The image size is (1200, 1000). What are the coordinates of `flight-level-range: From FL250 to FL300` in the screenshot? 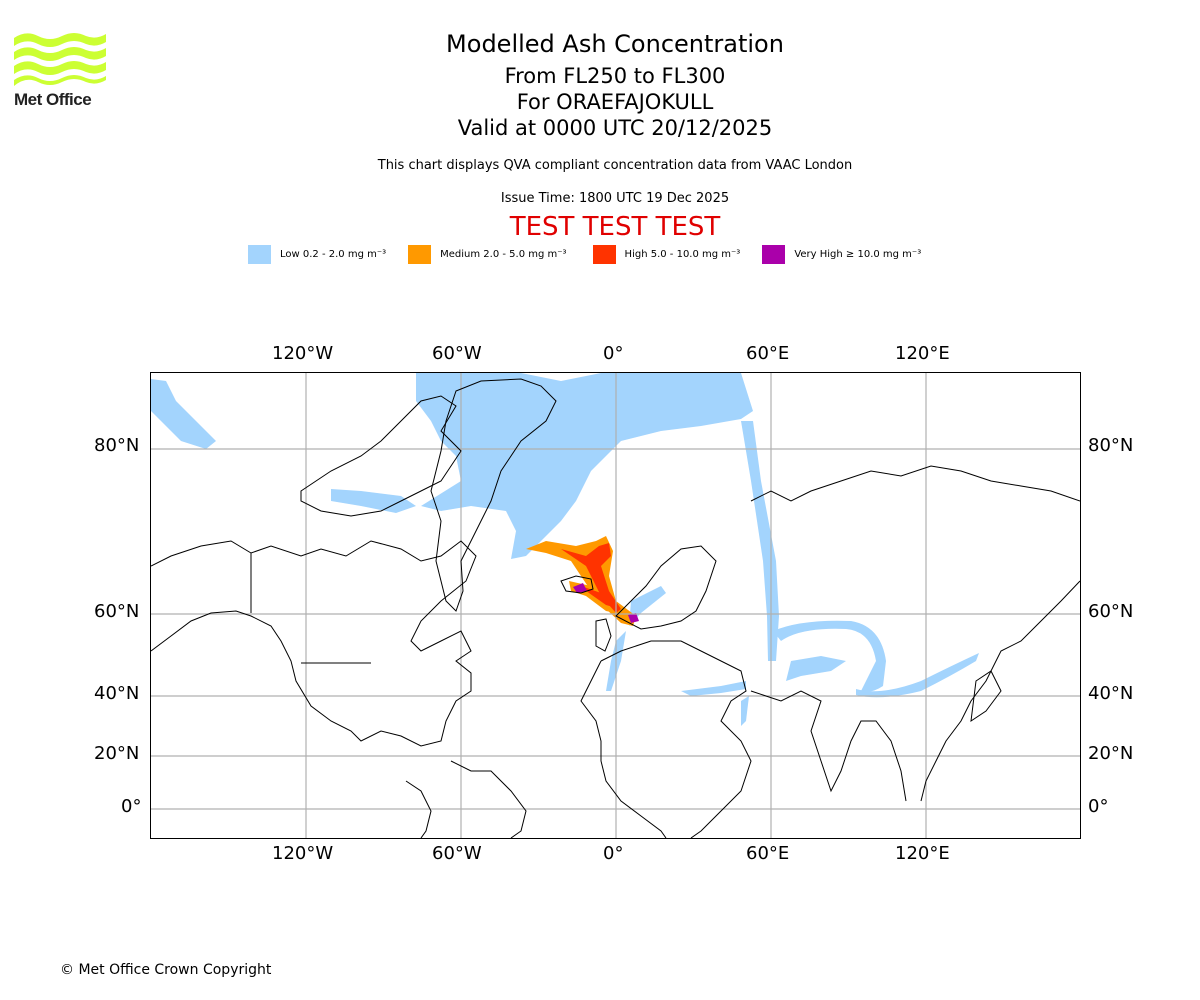 It's located at (615, 76).